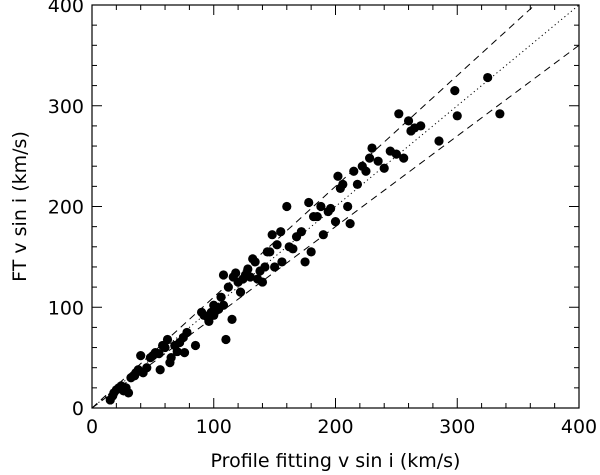 This screenshot has width=600, height=475. Describe the element at coordinates (336, 461) in the screenshot. I see `x-axis-label: Profile fitting v sin i (km/s)` at that location.